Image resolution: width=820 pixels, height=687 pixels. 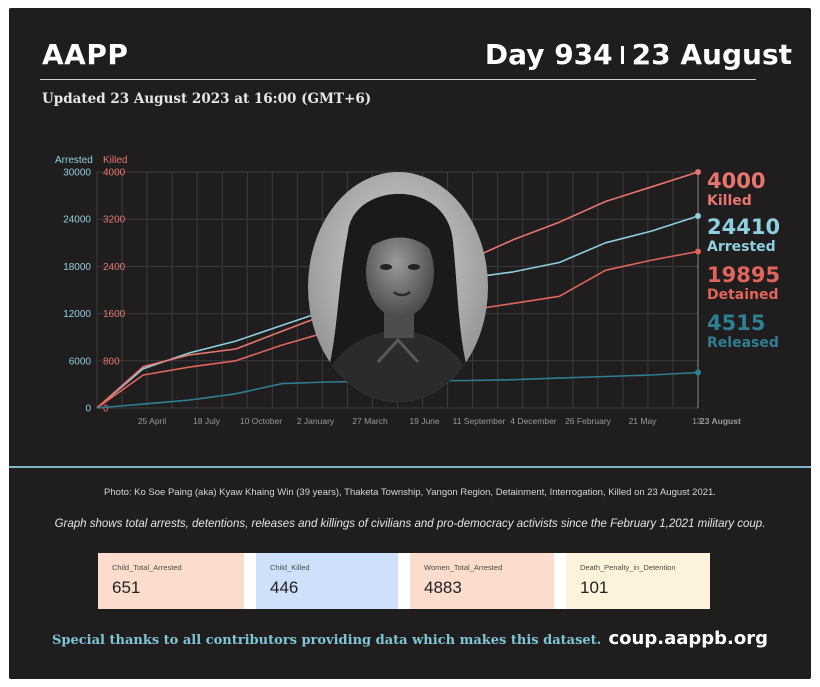 I want to click on victim-portrait, so click(x=398, y=287).